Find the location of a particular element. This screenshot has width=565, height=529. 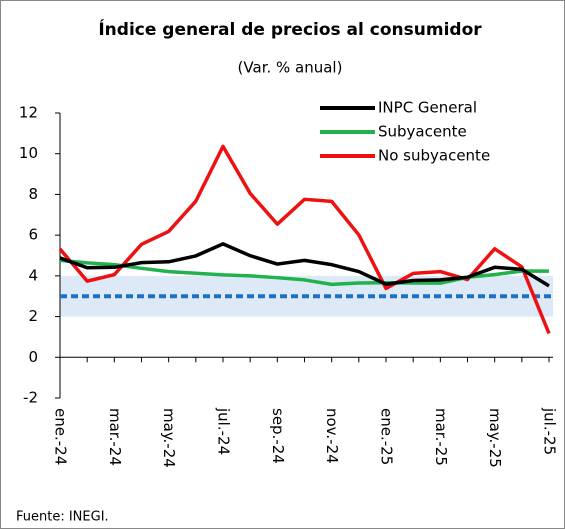

x-tick-label: mar.-25 is located at coordinates (441, 437).